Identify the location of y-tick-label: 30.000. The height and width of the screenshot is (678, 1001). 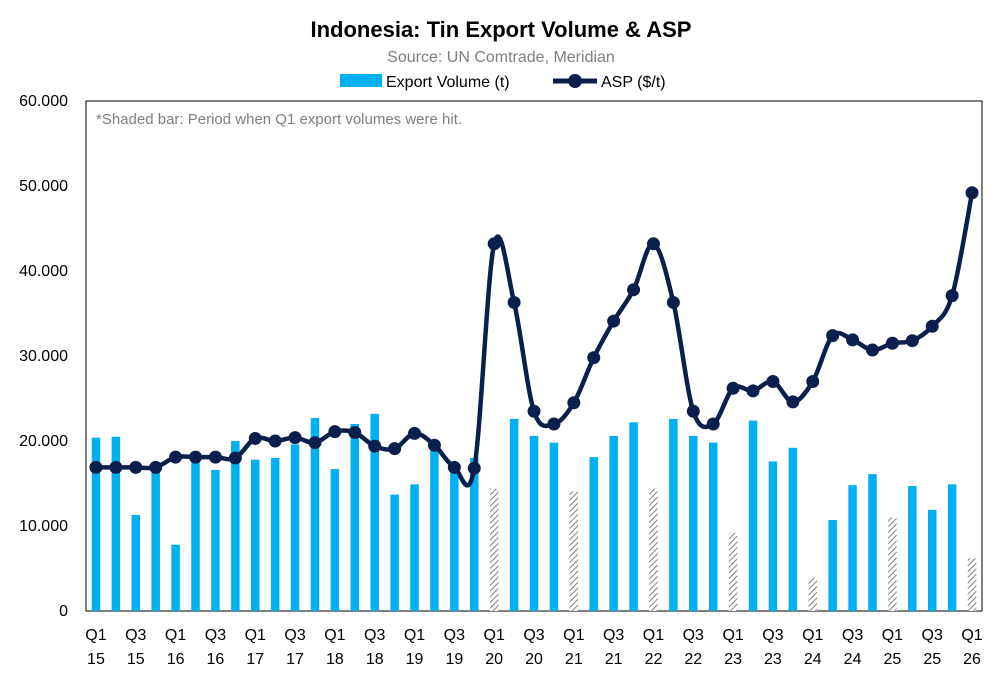
(43, 356).